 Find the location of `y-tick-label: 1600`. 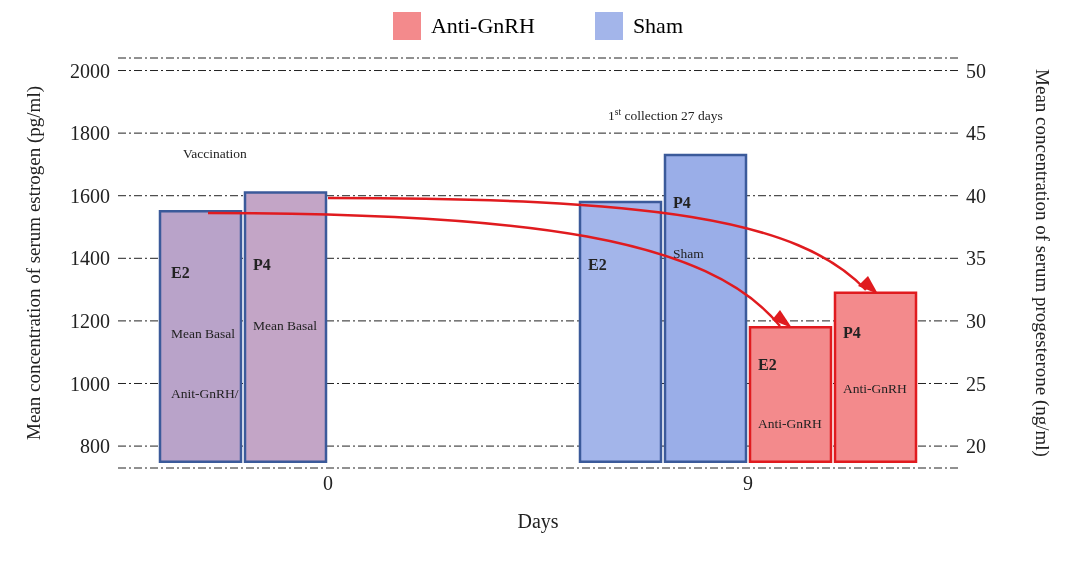

y-tick-label: 1600 is located at coordinates (90, 195).